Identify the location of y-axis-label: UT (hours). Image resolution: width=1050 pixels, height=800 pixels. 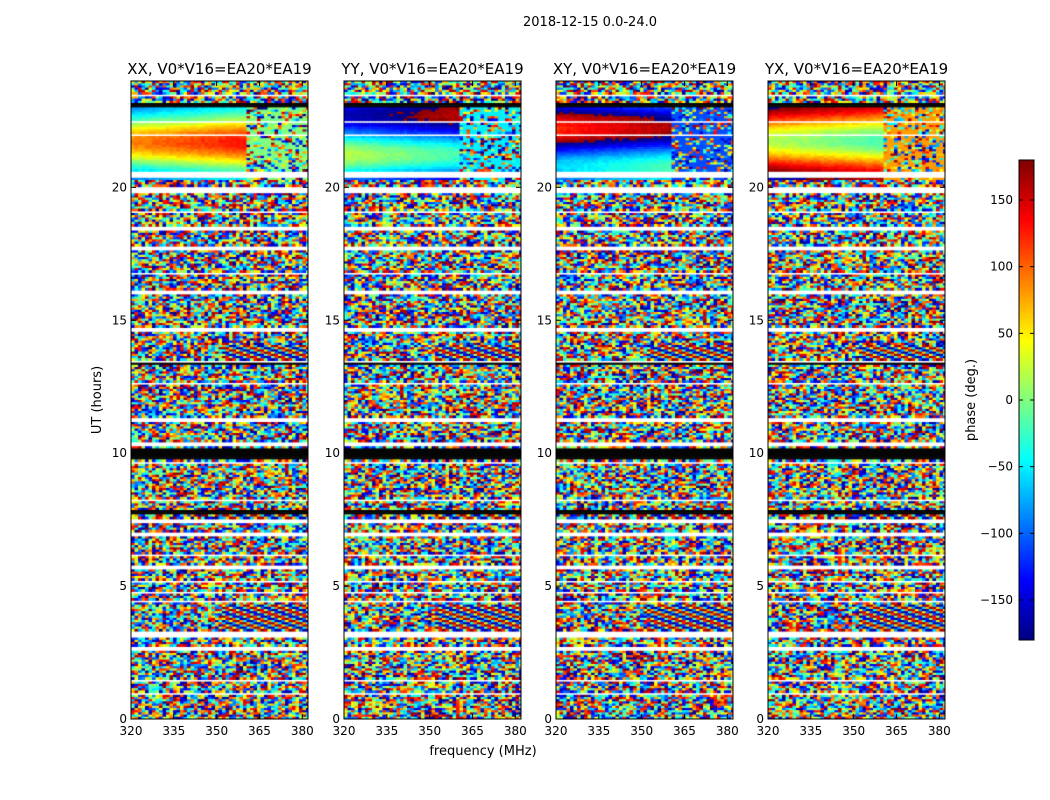
(97, 400).